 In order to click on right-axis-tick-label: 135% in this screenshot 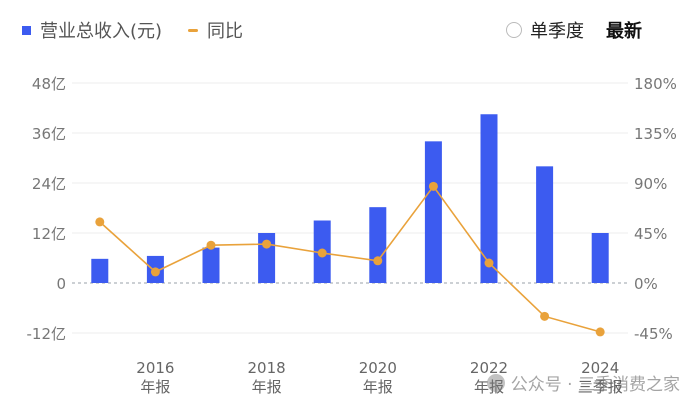, I will do `click(655, 134)`.